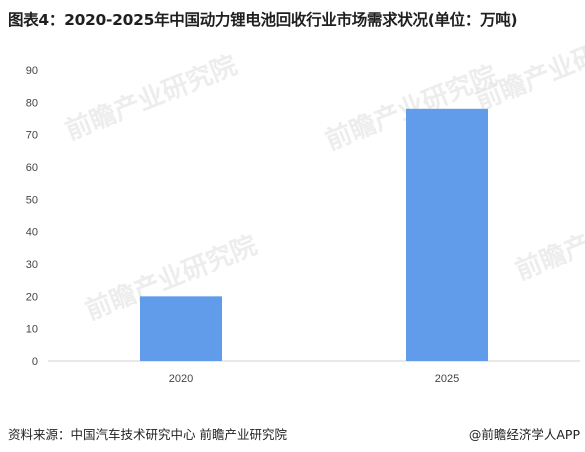  Describe the element at coordinates (181, 379) in the screenshot. I see `x-tick-label: 2020` at that location.